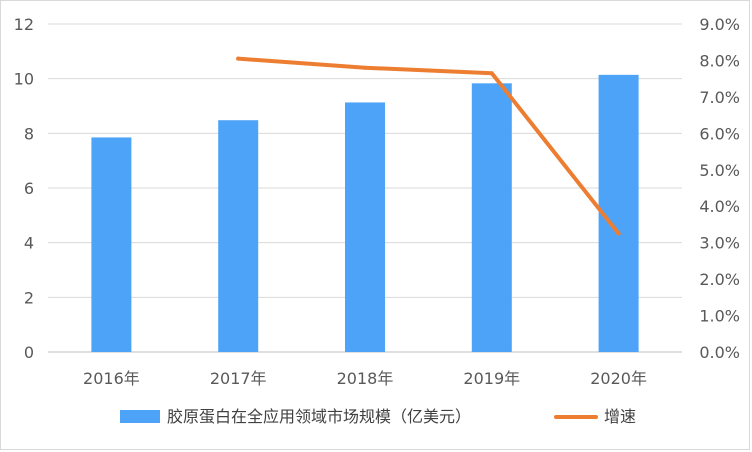  I want to click on y-left-tick-label: 0, so click(29, 352).